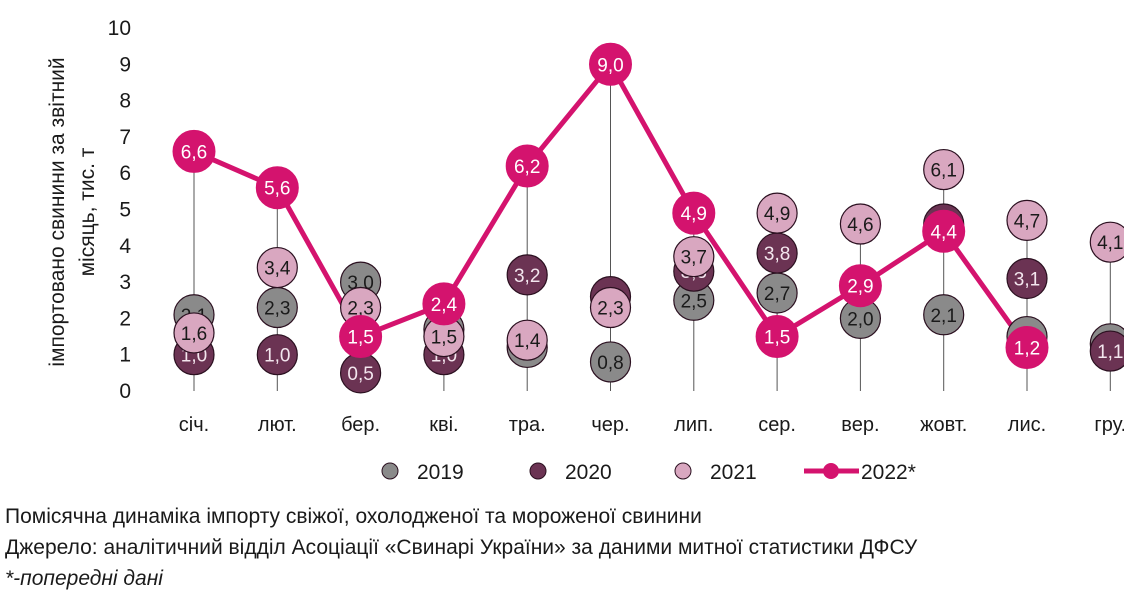  I want to click on data-label-2019-9: 2,1, so click(943, 316).